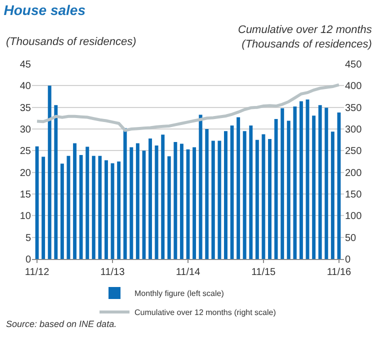  Describe the element at coordinates (353, 152) in the screenshot. I see `y2-tick-label: 250` at that location.